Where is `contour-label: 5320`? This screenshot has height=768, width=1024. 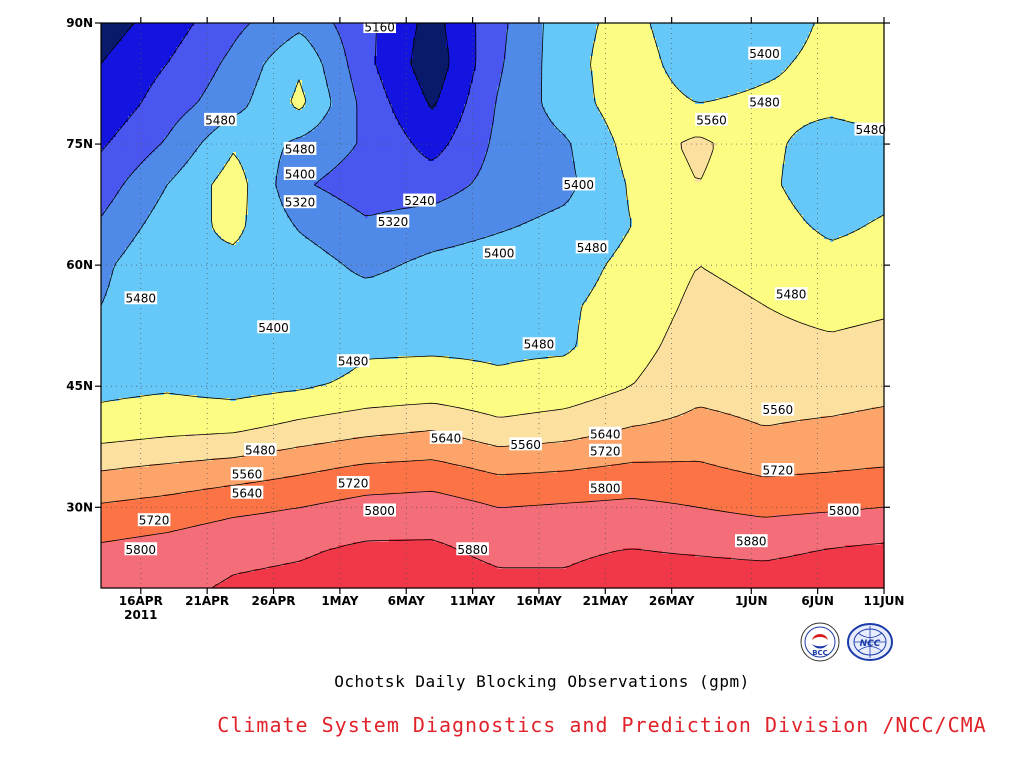
contour-label: 5320 is located at coordinates (393, 222).